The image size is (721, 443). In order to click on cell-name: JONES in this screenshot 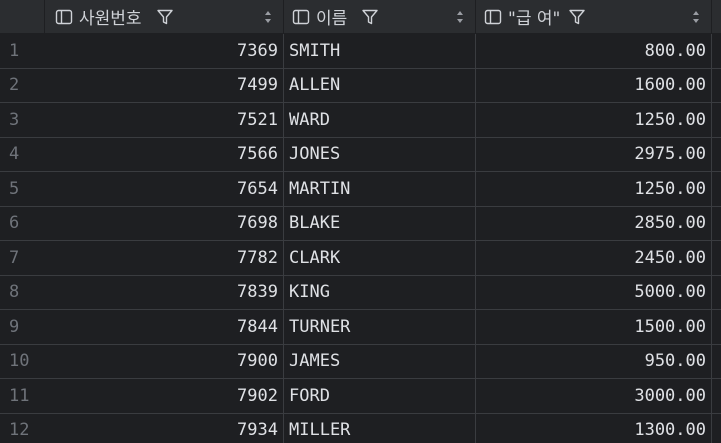, I will do `click(380, 154)`.